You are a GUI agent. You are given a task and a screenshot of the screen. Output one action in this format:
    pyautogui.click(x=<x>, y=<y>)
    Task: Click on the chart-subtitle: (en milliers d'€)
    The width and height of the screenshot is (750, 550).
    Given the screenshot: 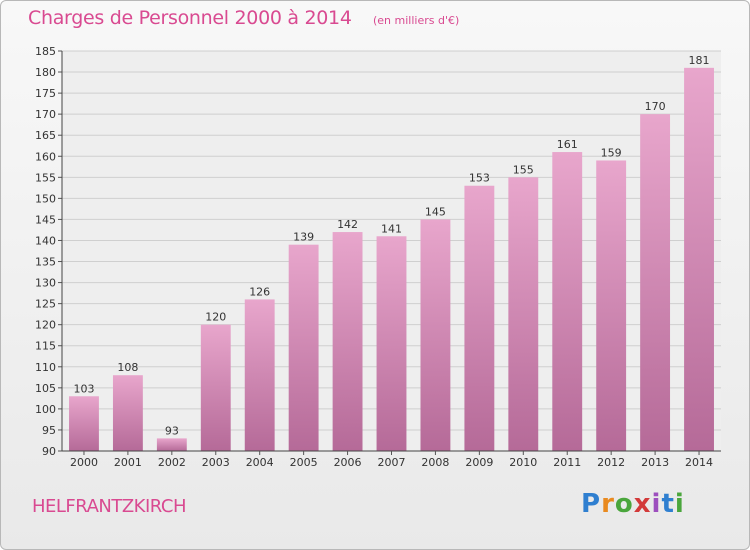 What is the action you would take?
    pyautogui.click(x=416, y=20)
    